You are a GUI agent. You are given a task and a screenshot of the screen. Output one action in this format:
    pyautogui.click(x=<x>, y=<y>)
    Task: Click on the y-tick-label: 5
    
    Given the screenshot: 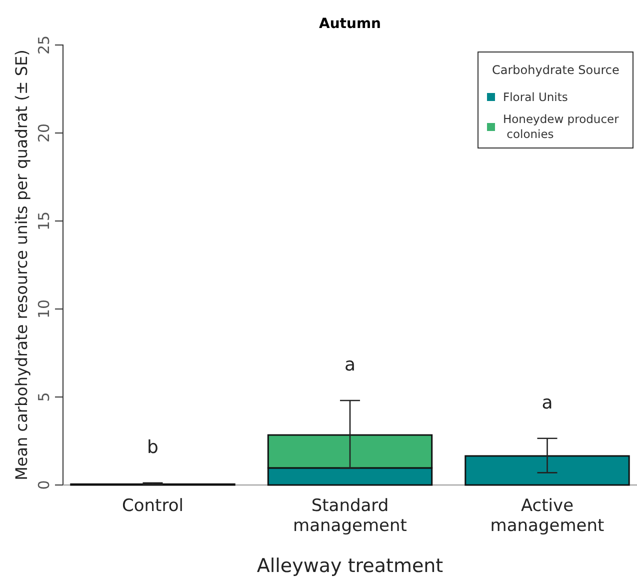 What is the action you would take?
    pyautogui.click(x=44, y=397)
    